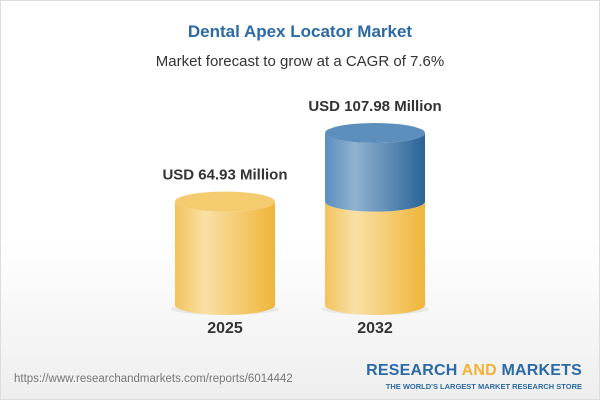  I want to click on data-label: USD 64.93 Million, so click(224, 175).